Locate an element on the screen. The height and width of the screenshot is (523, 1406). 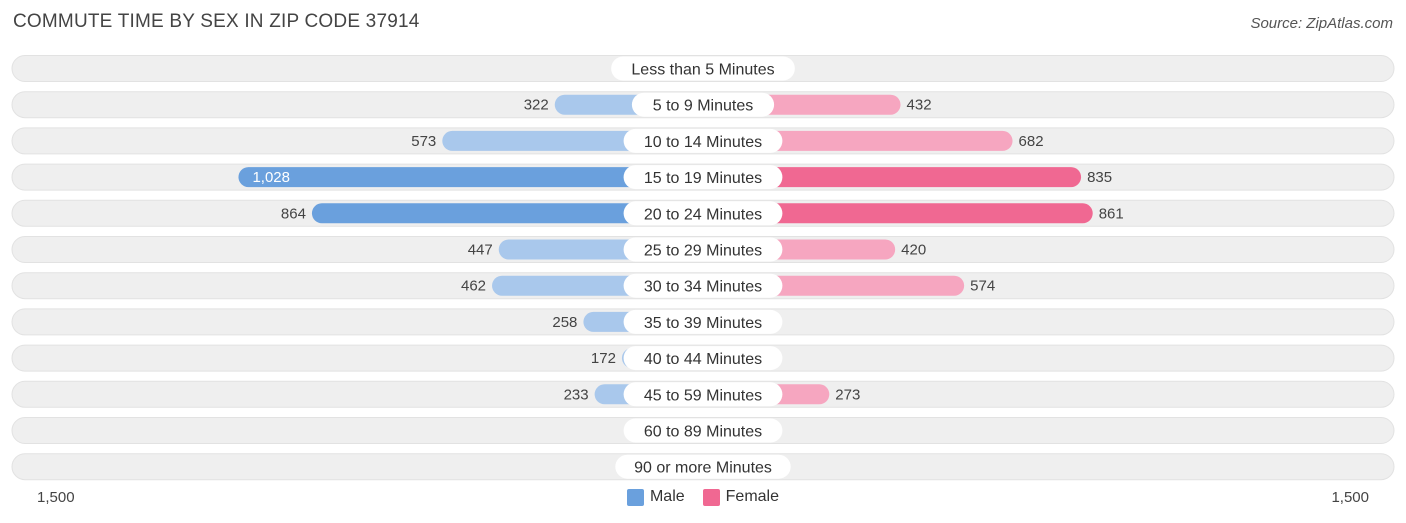
category-label: 45 to 59 Minutes is located at coordinates (703, 395).